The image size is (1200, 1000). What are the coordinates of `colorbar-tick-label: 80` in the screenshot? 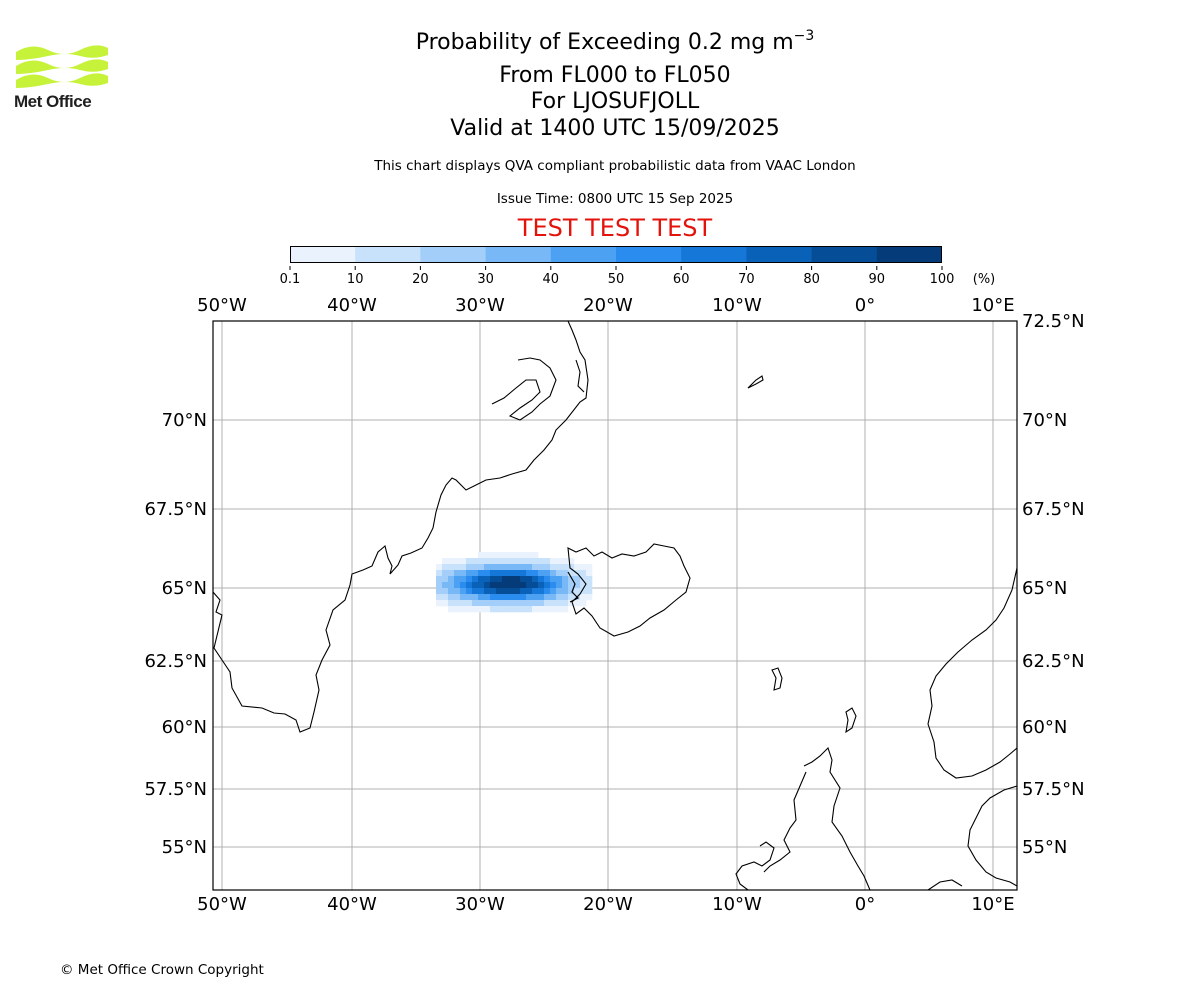 It's located at (811, 279).